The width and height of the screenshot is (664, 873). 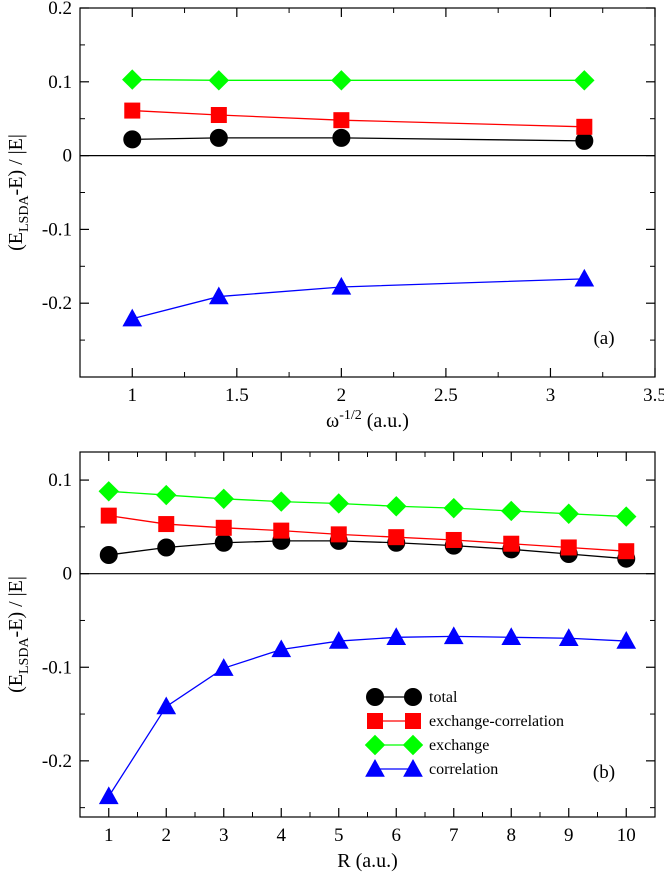 I want to click on y-tick-label: 0.1, so click(x=60, y=480).